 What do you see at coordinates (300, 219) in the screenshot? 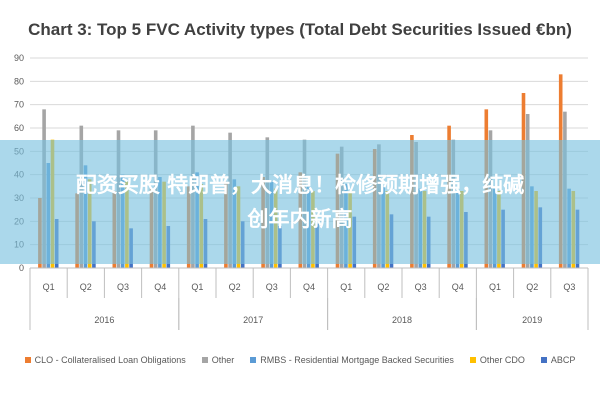
I see `news-headline-line2: 创年内新高` at bounding box center [300, 219].